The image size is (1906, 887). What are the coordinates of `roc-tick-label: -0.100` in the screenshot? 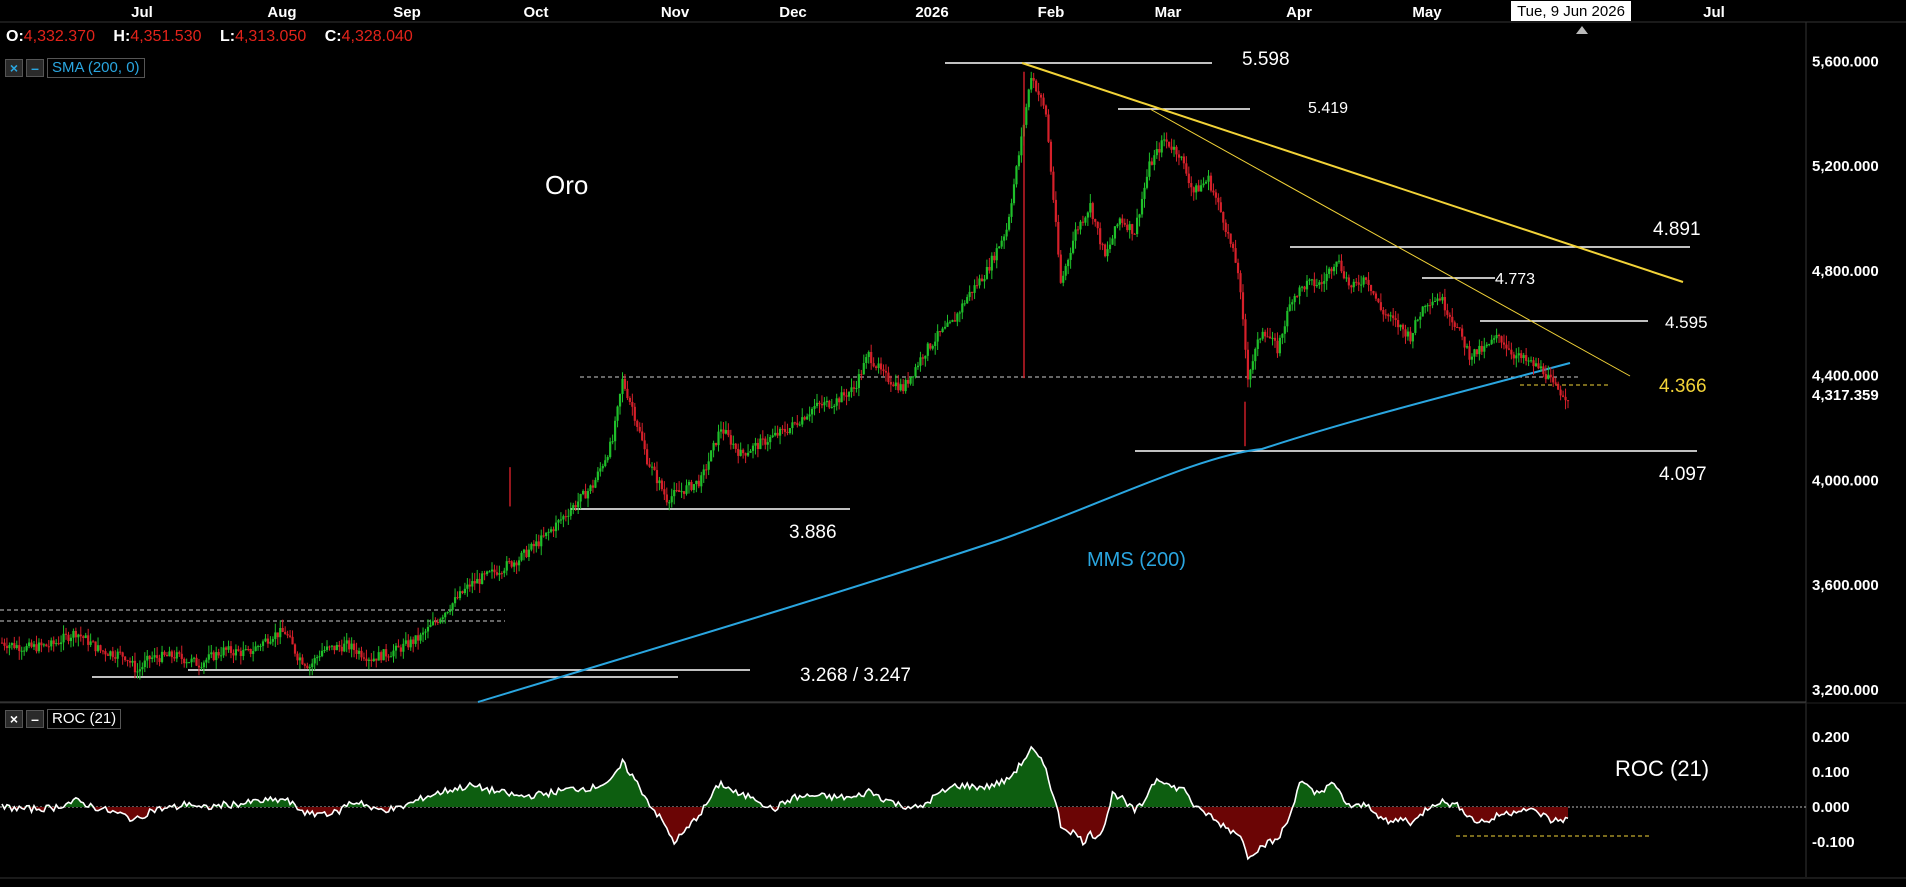 It's located at (1833, 842).